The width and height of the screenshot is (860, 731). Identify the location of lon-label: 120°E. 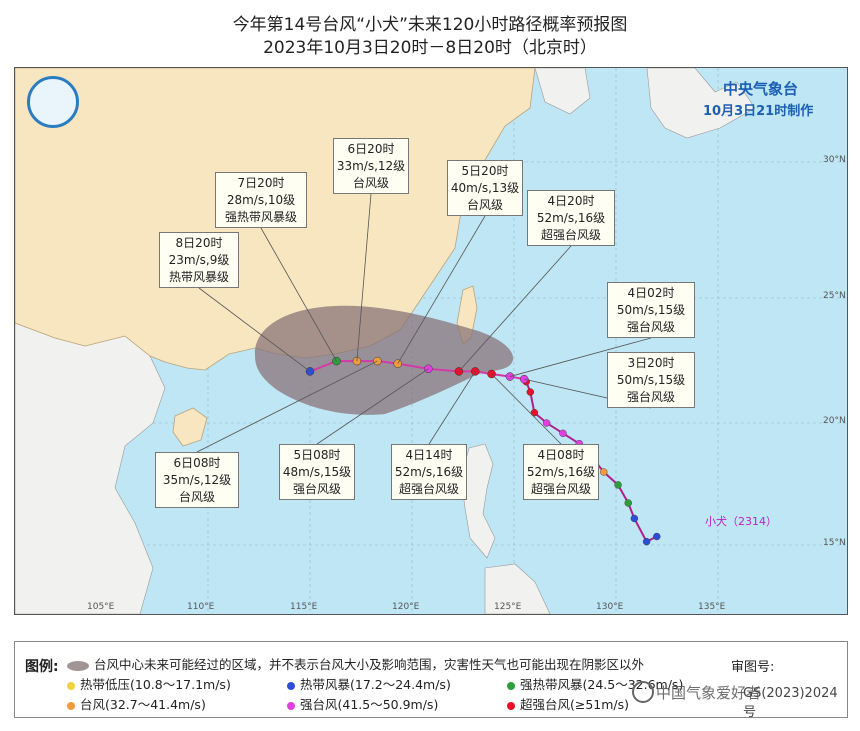
(406, 607).